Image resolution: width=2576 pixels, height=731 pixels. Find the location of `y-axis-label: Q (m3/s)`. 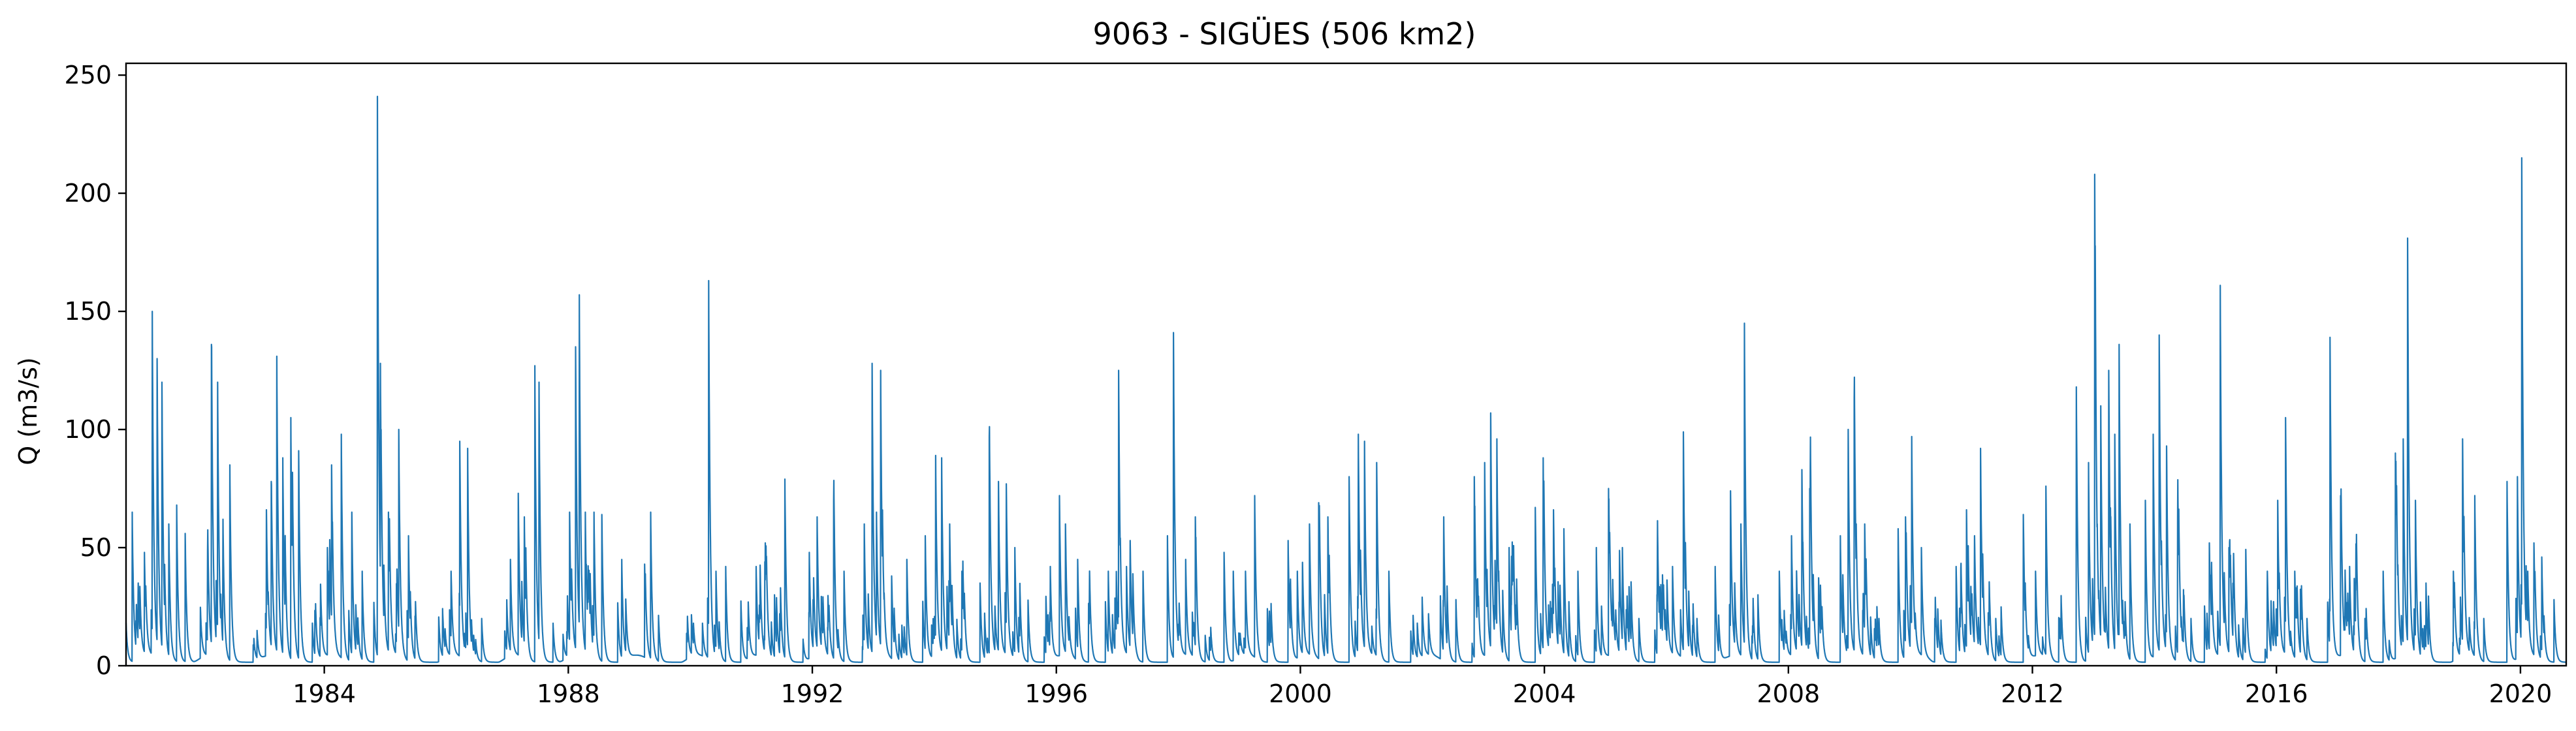

y-axis-label: Q (m3/s) is located at coordinates (28, 411).